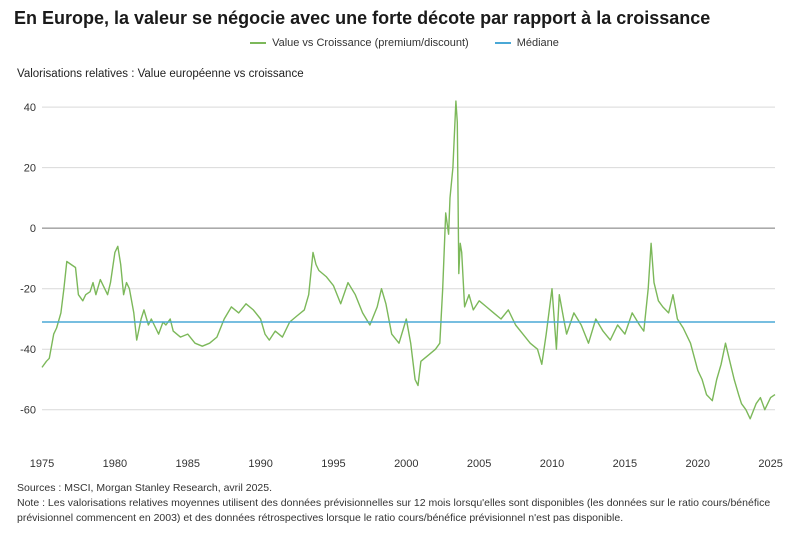 The width and height of the screenshot is (809, 542). What do you see at coordinates (502, 43) in the screenshot?
I see `legend-swatch-median` at bounding box center [502, 43].